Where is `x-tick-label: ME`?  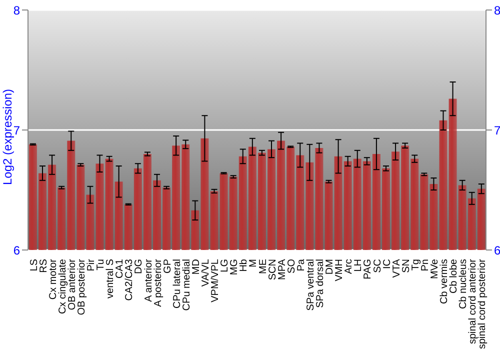
x-tick-label: ME is located at coordinates (263, 266).